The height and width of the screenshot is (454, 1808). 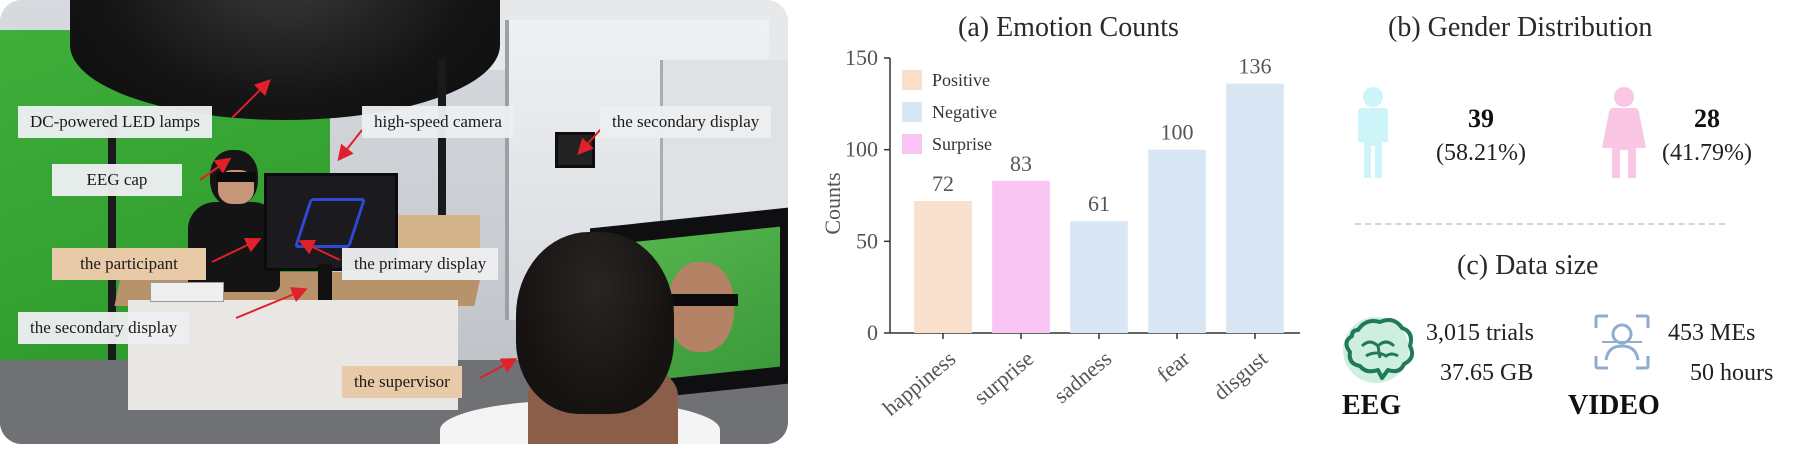 What do you see at coordinates (1173, 366) in the screenshot?
I see `x-tick-label-fear: fear` at bounding box center [1173, 366].